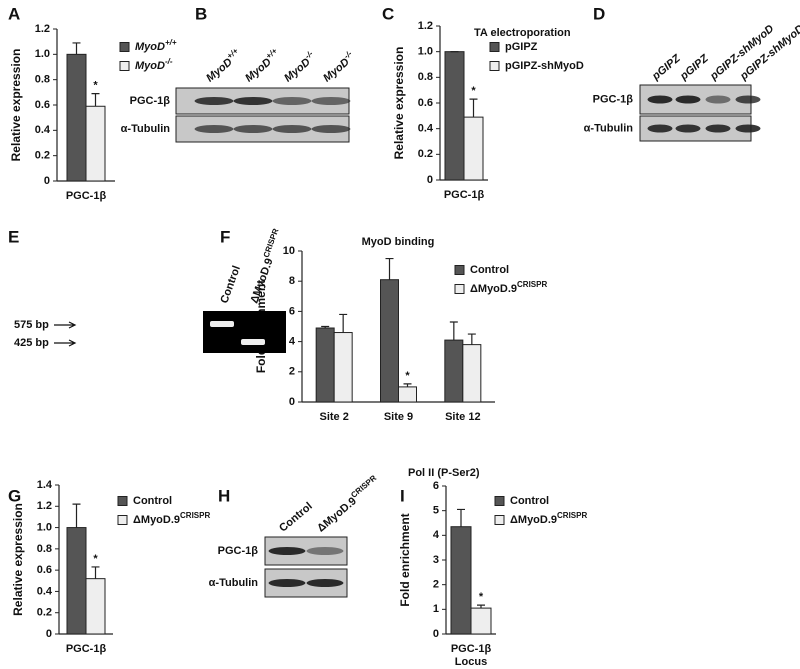  I want to click on lane-label-sup: CRISPR, so click(363, 486).